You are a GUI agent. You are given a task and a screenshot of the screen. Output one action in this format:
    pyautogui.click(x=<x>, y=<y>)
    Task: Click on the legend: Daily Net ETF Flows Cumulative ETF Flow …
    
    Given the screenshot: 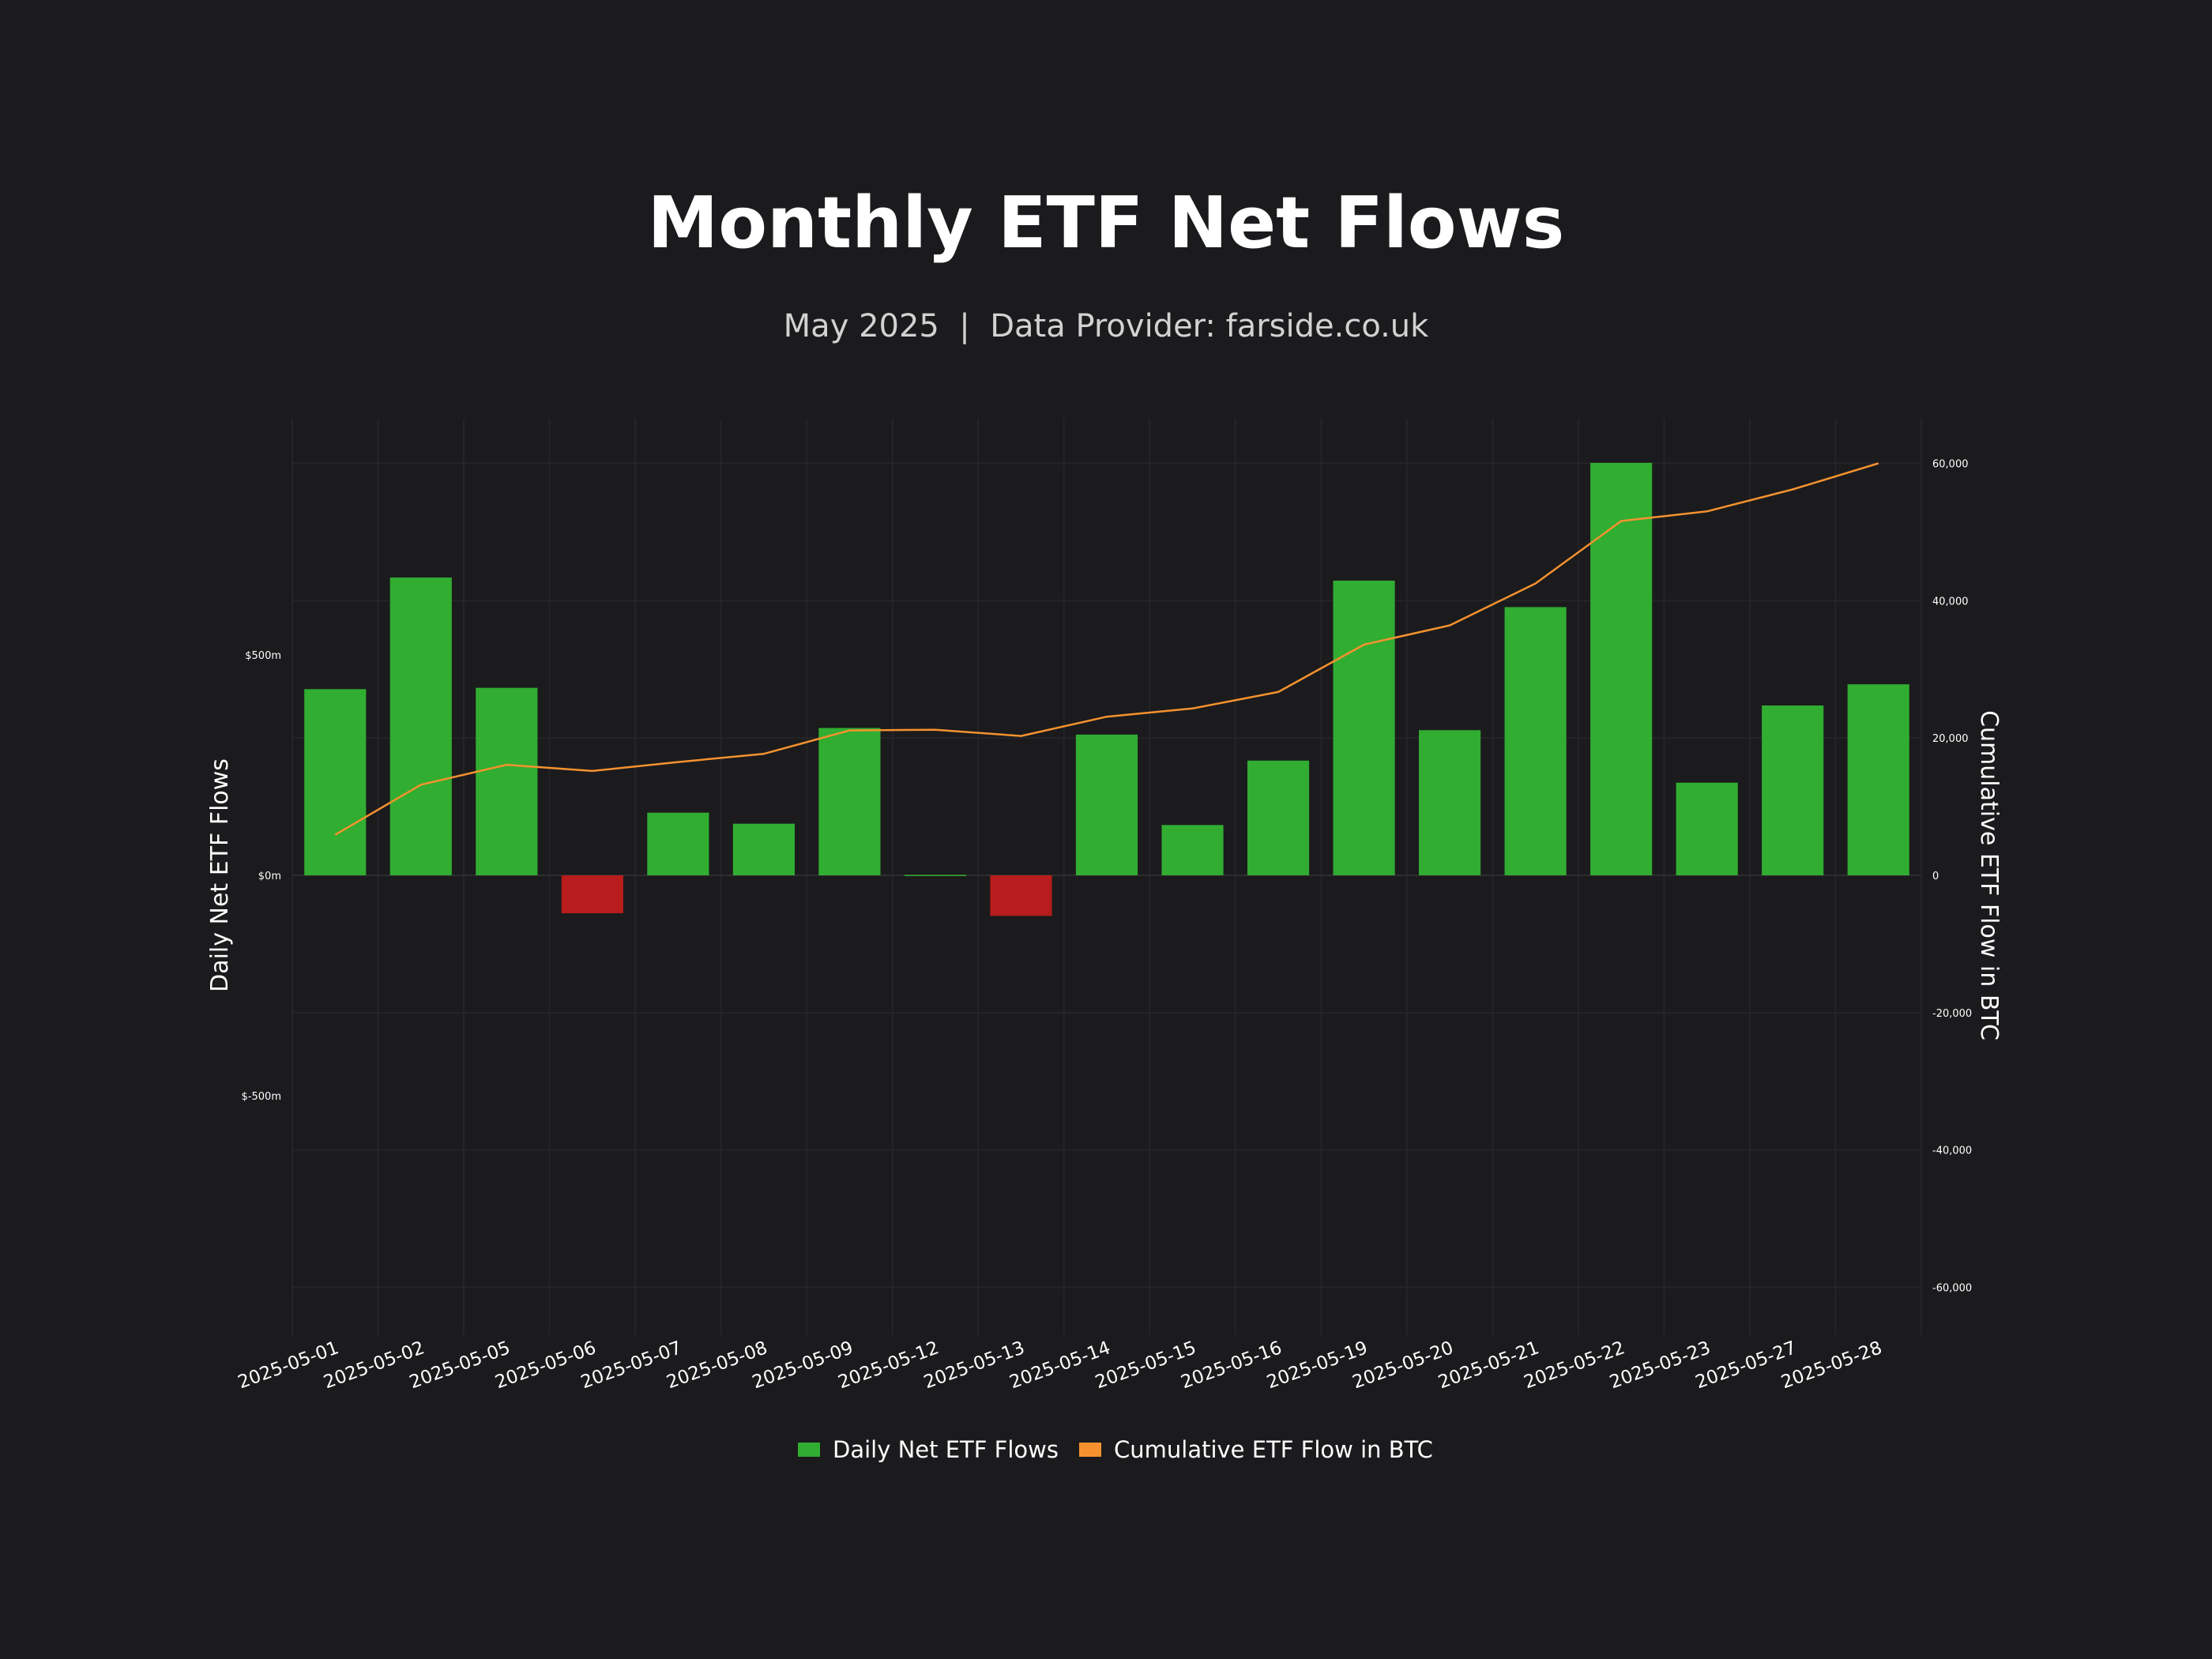 What is the action you would take?
    pyautogui.click(x=1116, y=1450)
    